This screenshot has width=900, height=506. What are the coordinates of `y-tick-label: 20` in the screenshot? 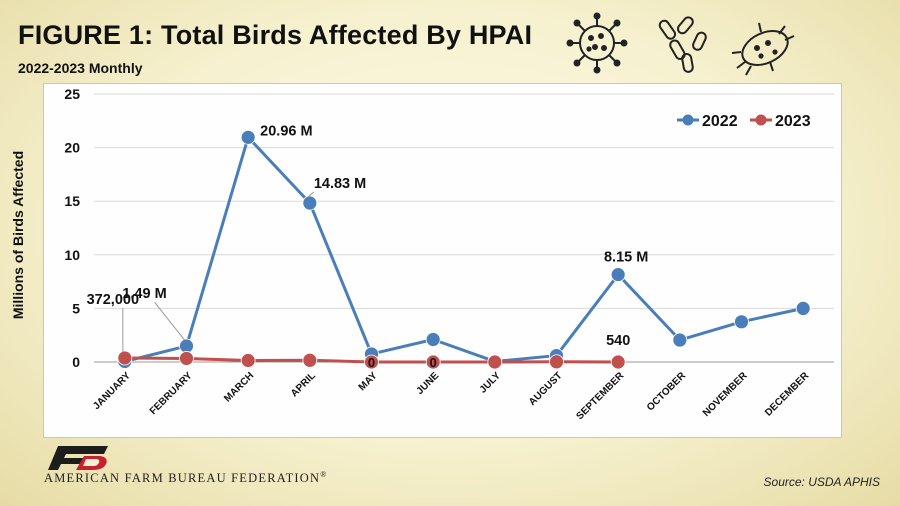 It's located at (72, 148).